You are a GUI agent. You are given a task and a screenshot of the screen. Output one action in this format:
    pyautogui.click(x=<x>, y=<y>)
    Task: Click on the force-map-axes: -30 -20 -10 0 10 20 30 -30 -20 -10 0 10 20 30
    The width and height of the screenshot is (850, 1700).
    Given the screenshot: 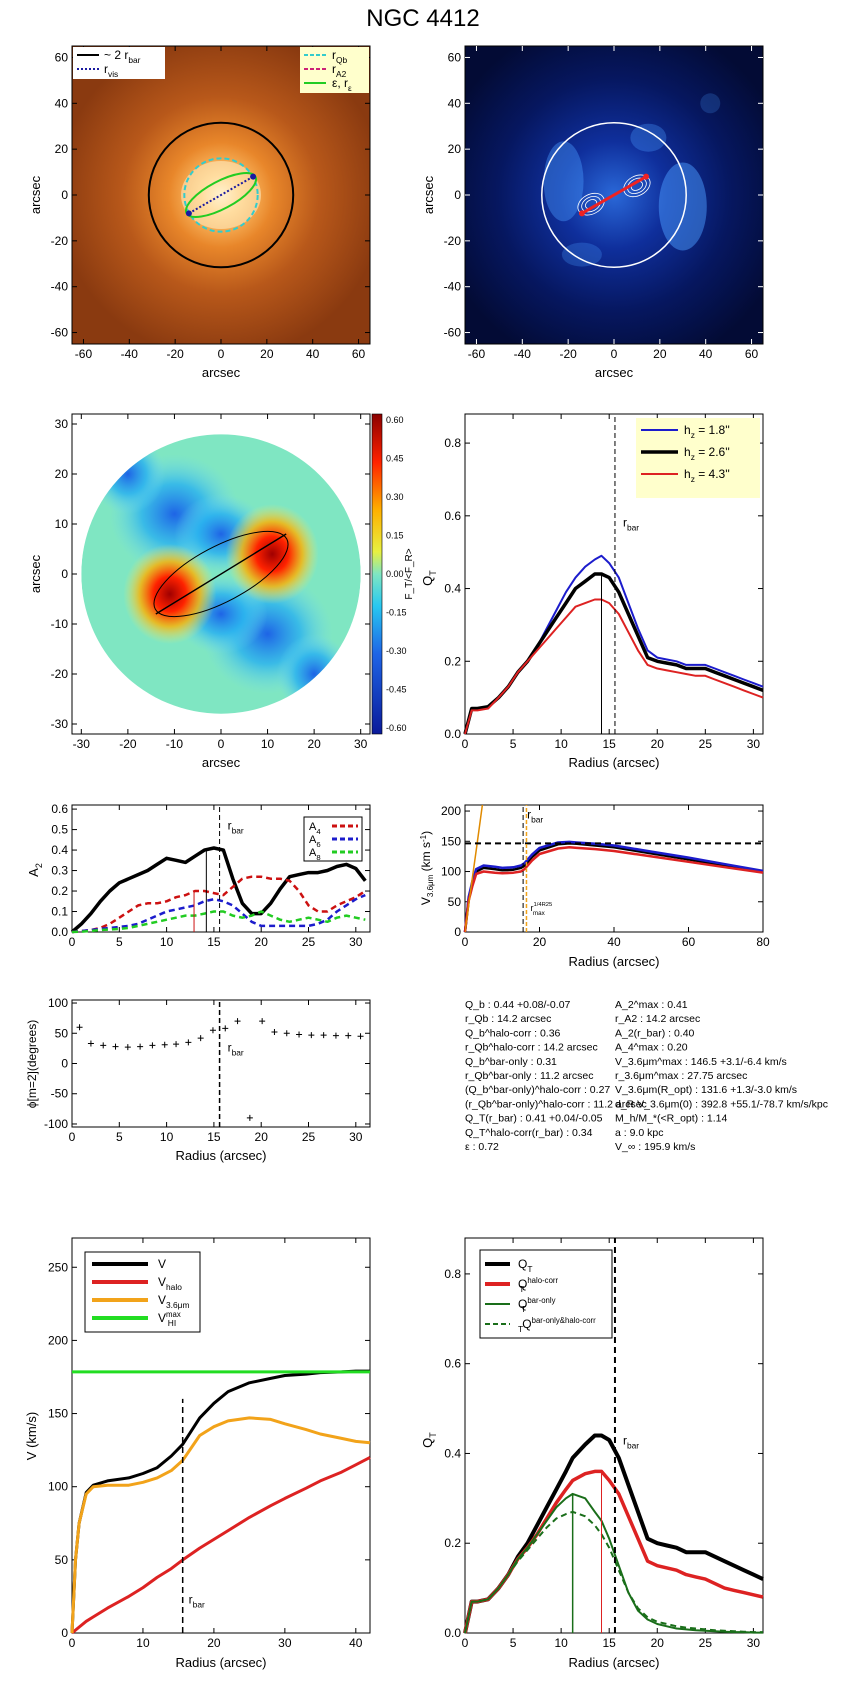 What is the action you would take?
    pyautogui.click(x=210, y=582)
    